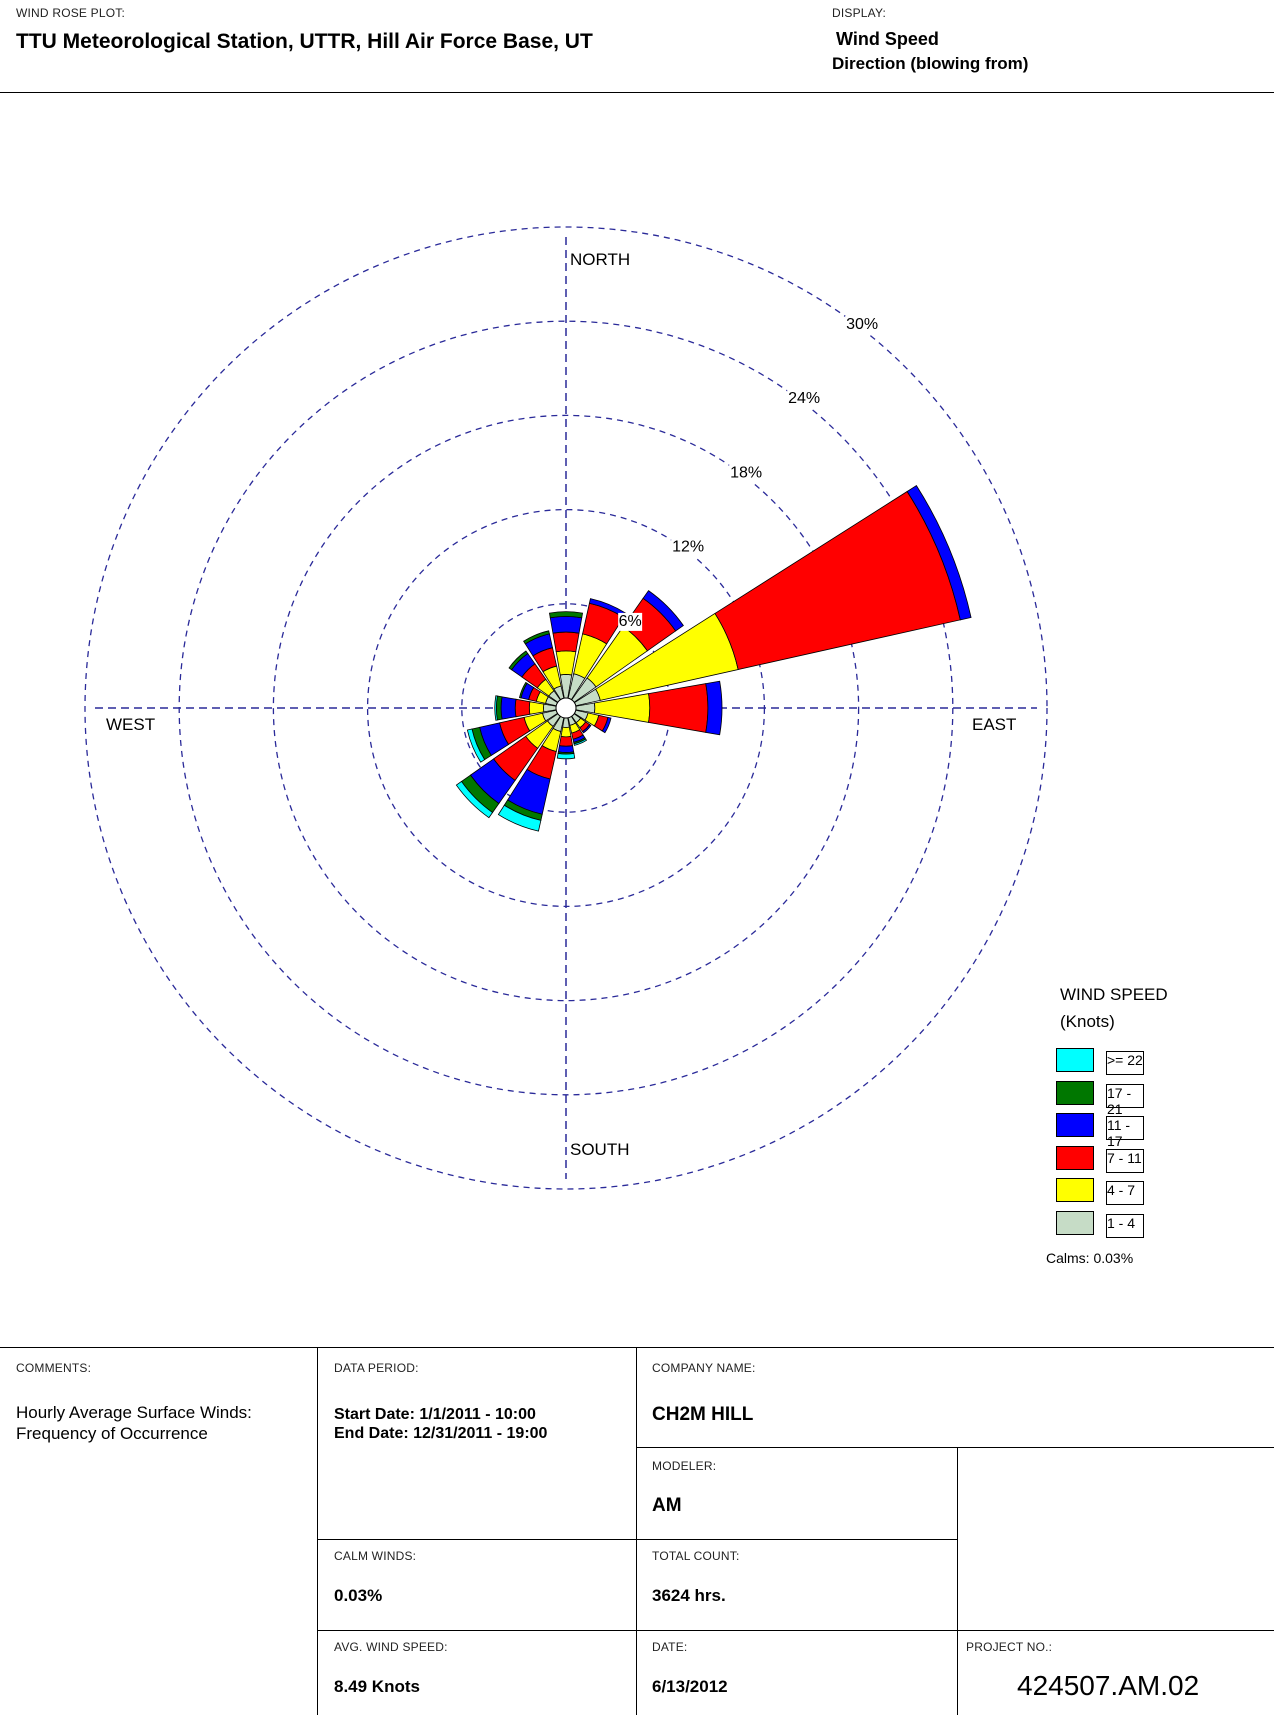  What do you see at coordinates (713, 658) in the screenshot?
I see `rose-petals` at bounding box center [713, 658].